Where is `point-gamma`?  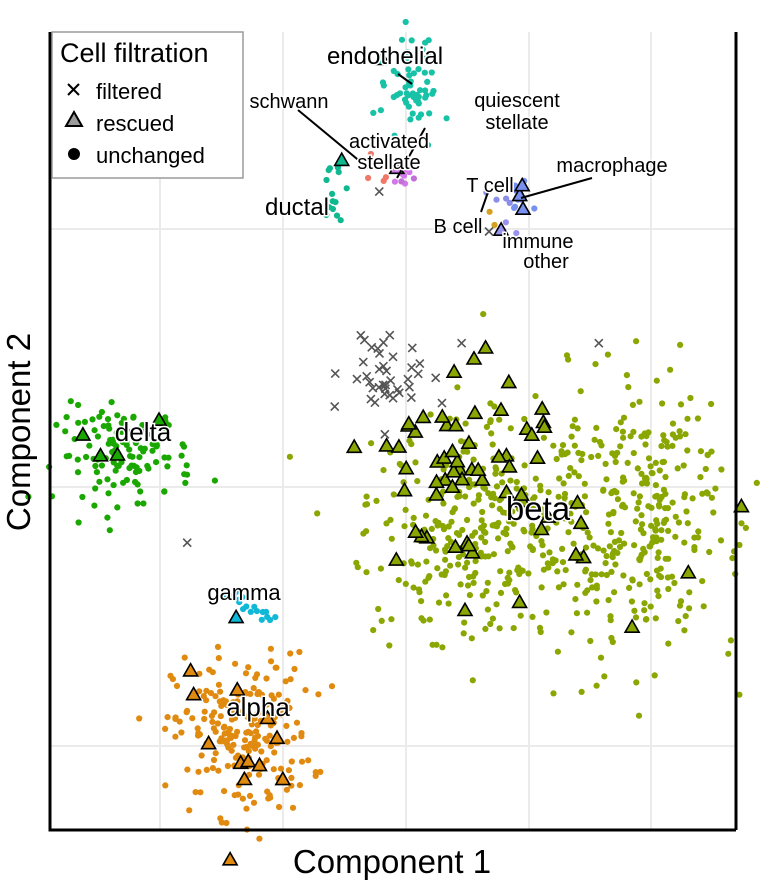 point-gamma is located at coordinates (226, 593).